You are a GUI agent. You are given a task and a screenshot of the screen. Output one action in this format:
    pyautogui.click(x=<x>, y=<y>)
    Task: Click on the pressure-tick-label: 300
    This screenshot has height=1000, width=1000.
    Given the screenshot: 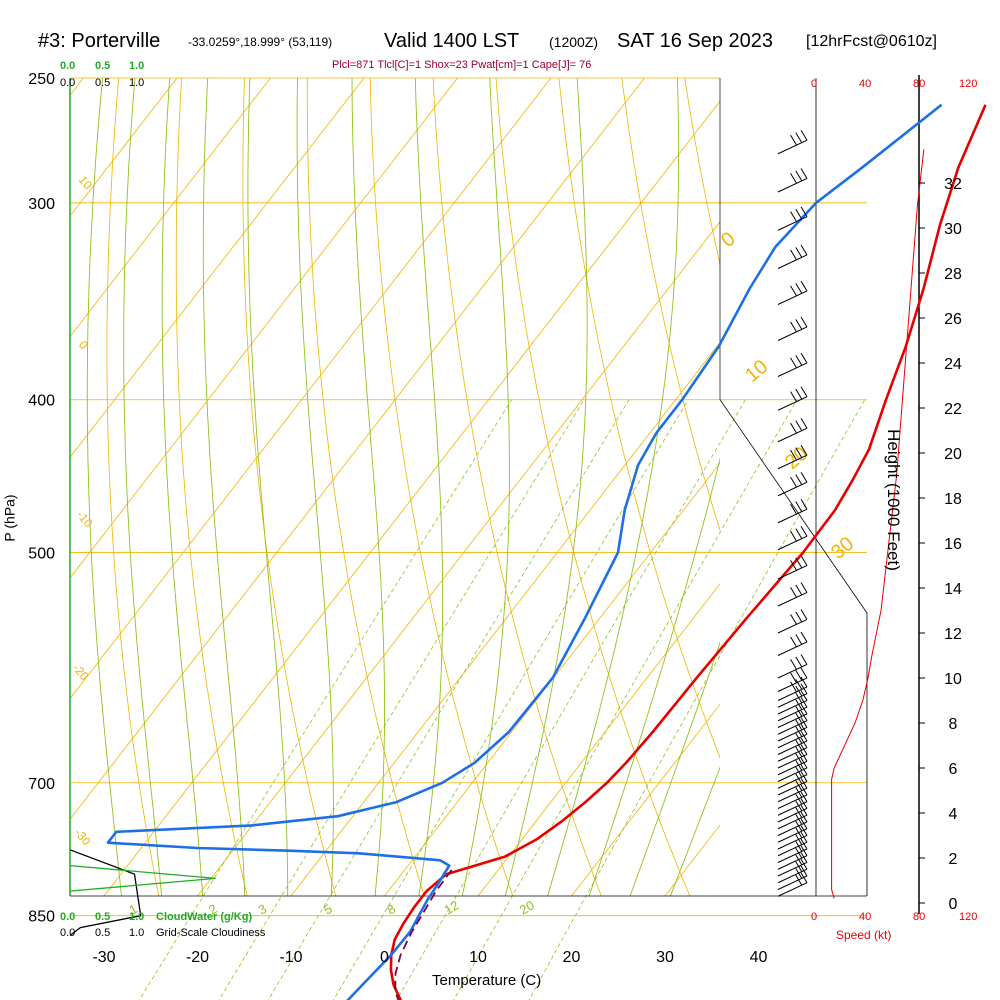 What is the action you would take?
    pyautogui.click(x=41, y=204)
    